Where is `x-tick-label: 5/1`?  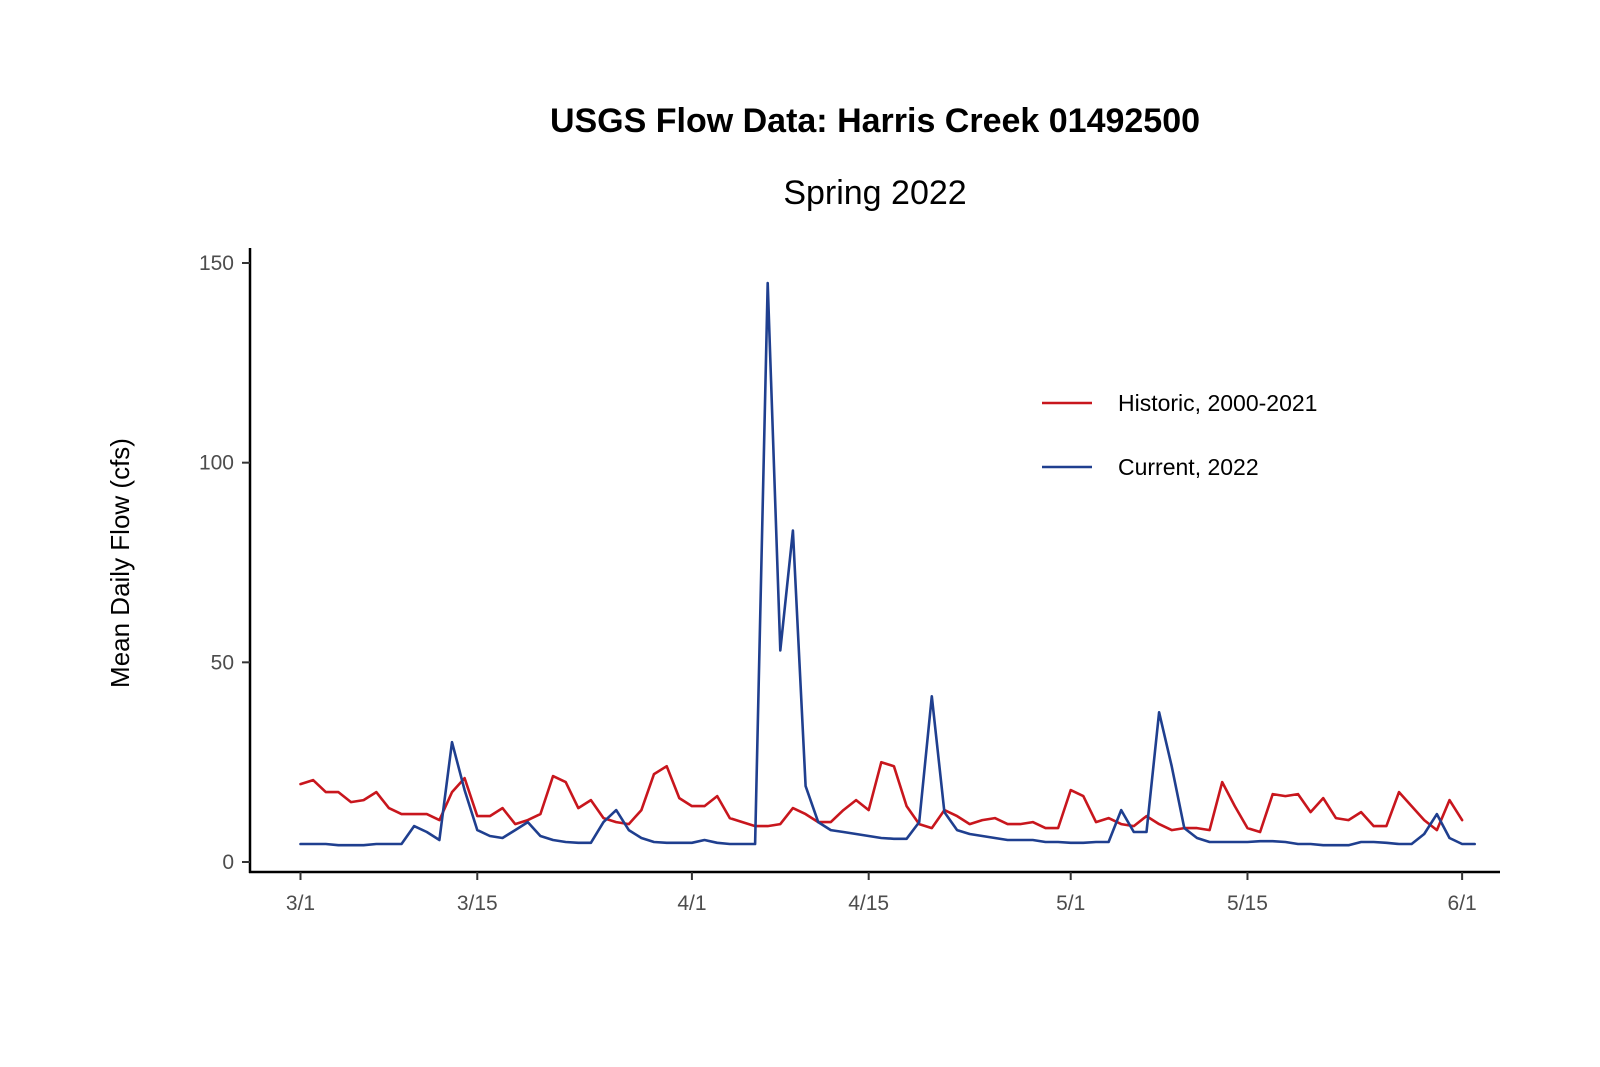 x-tick-label: 5/1 is located at coordinates (1070, 903).